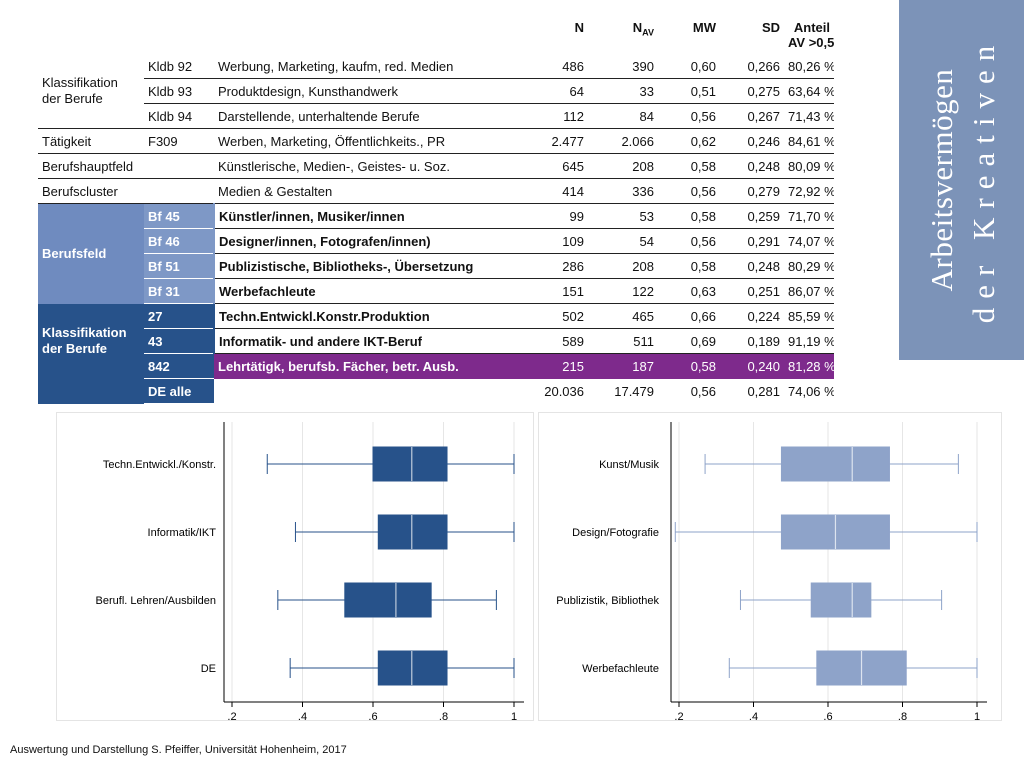 Image resolution: width=1024 pixels, height=768 pixels. Describe the element at coordinates (364, 66) in the screenshot. I see `row-label: Werbung, Marketing, kaufm, red. Medien` at that location.